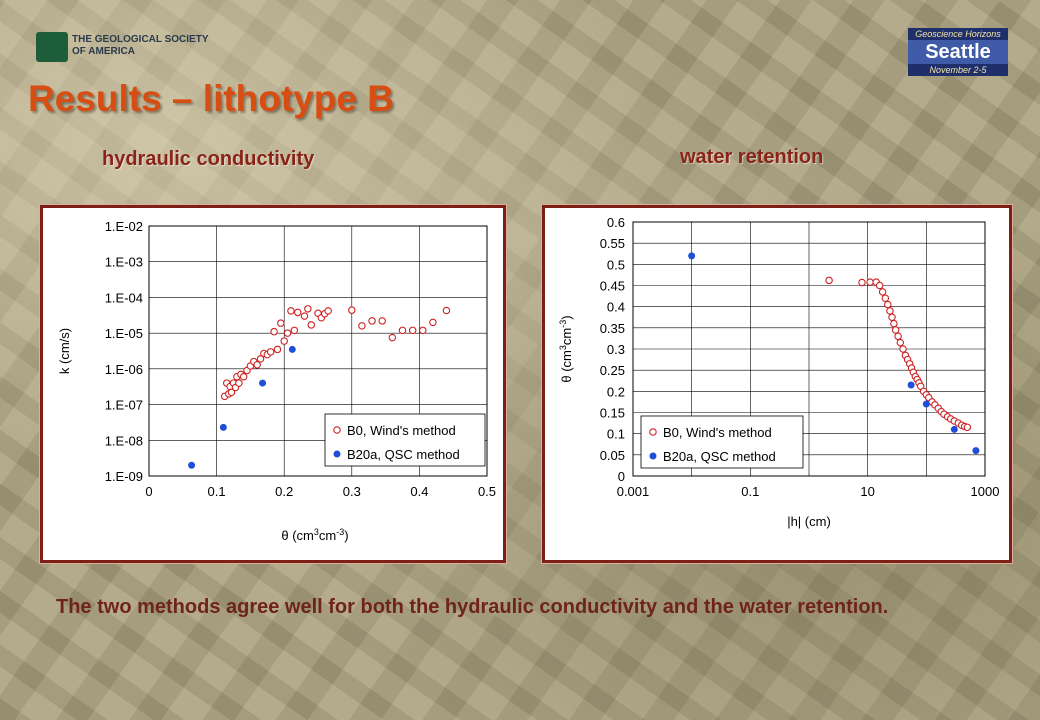  What do you see at coordinates (64, 351) in the screenshot?
I see `k-ylabel: k (cm/s)` at bounding box center [64, 351].